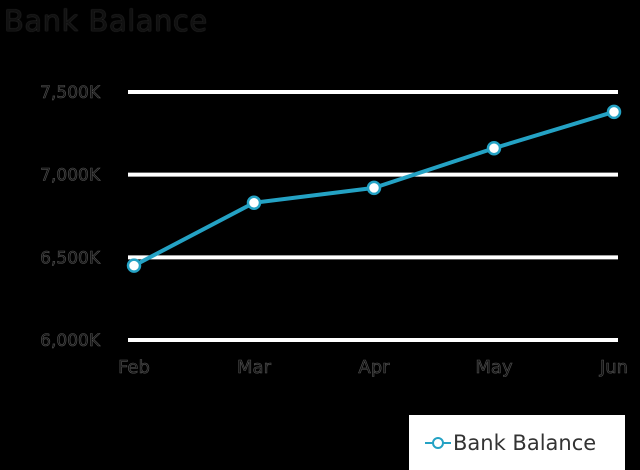  Describe the element at coordinates (106, 21) in the screenshot. I see `chart-title: Bank Balance` at that location.